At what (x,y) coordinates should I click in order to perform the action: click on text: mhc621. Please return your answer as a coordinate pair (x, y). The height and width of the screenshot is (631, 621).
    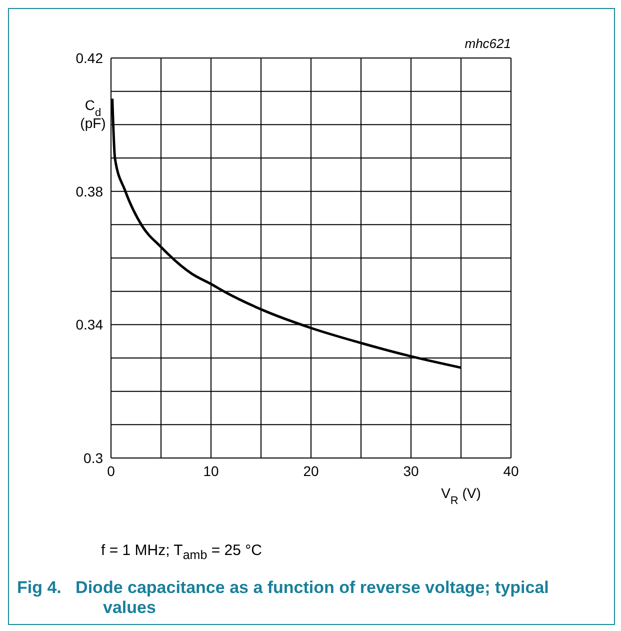
    Looking at the image, I should click on (487, 43).